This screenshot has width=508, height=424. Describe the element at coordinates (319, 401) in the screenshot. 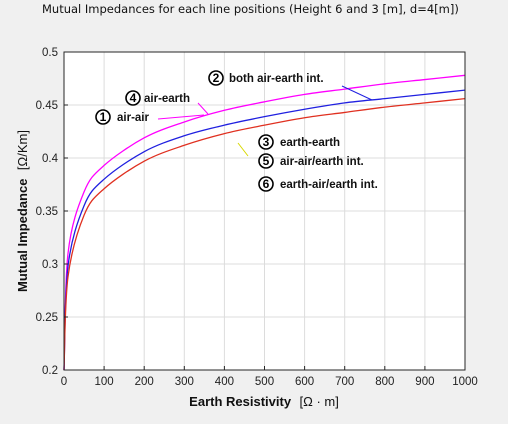

I see `x-axis-unit: [Ω · m]` at that location.